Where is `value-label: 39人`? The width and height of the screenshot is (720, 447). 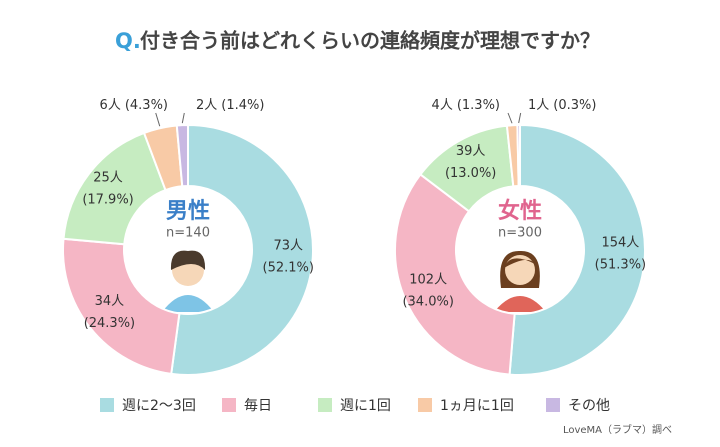 value-label: 39人 is located at coordinates (471, 151).